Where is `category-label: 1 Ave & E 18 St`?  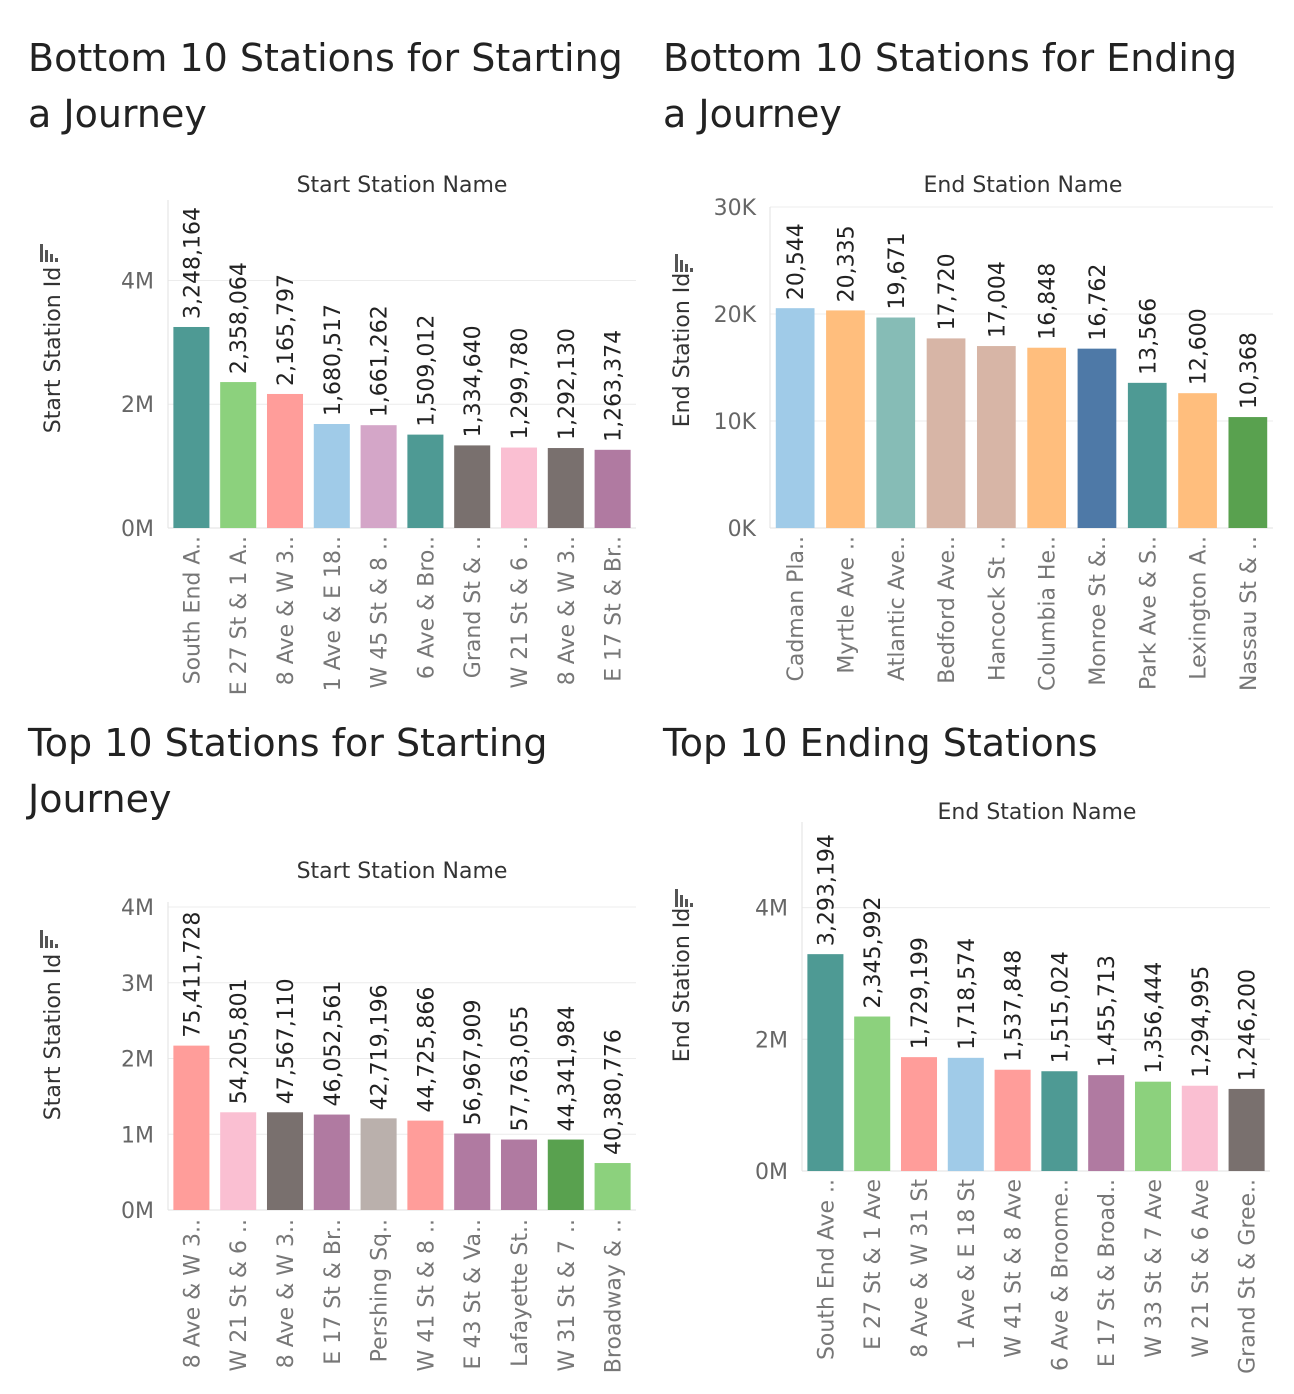 category-label: 1 Ave & E 18 St is located at coordinates (967, 1264).